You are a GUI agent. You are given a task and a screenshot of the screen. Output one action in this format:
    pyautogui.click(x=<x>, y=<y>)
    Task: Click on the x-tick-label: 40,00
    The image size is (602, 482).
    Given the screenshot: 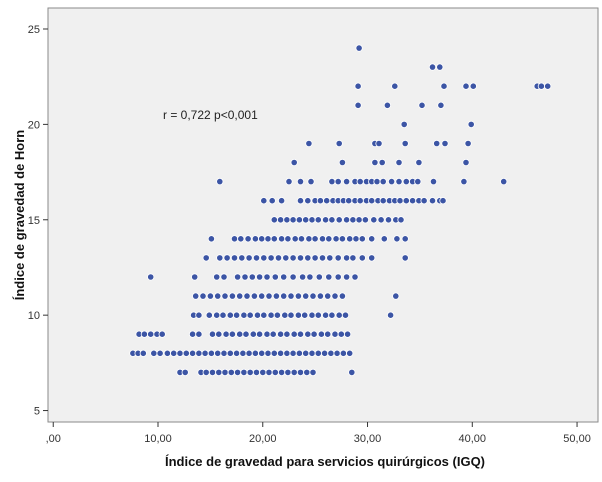 What is the action you would take?
    pyautogui.click(x=473, y=439)
    